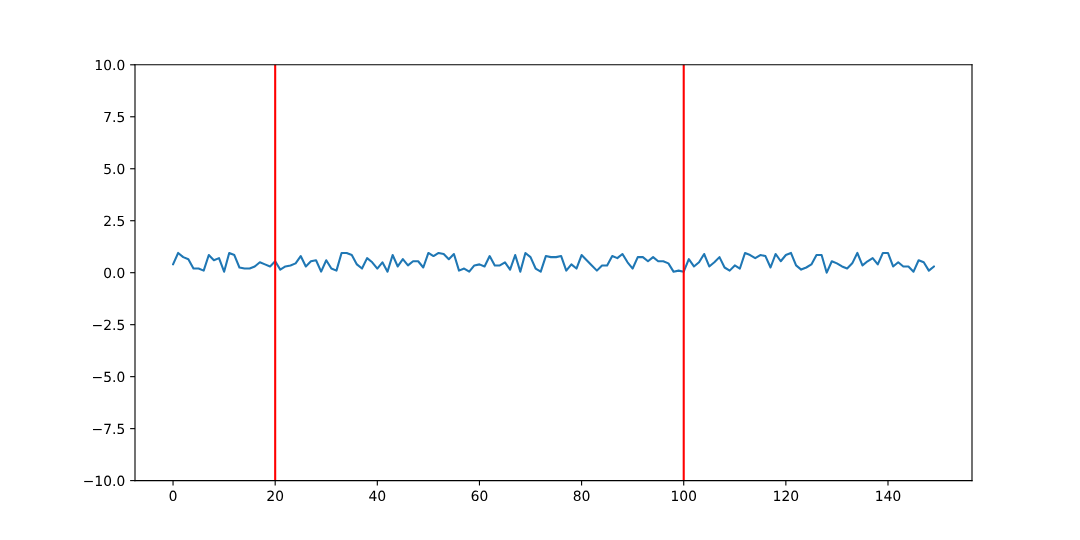  I want to click on y-tick-label: 0.0, so click(114, 273).